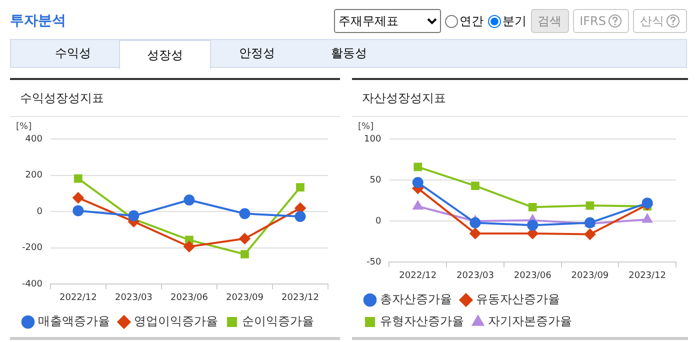 The width and height of the screenshot is (697, 342). Describe the element at coordinates (74, 321) in the screenshot. I see `legend-label: 매출액증가율` at that location.